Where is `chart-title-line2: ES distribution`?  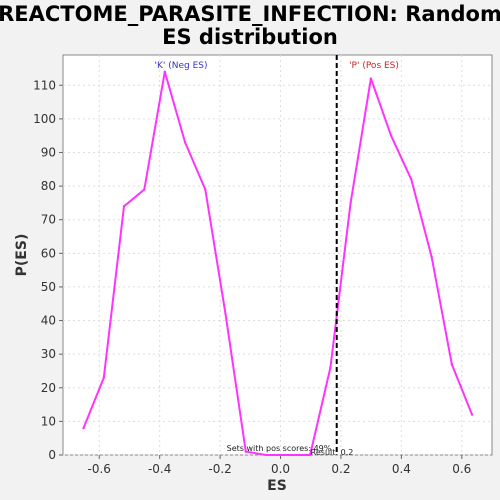 chart-title-line2: ES distribution is located at coordinates (250, 37).